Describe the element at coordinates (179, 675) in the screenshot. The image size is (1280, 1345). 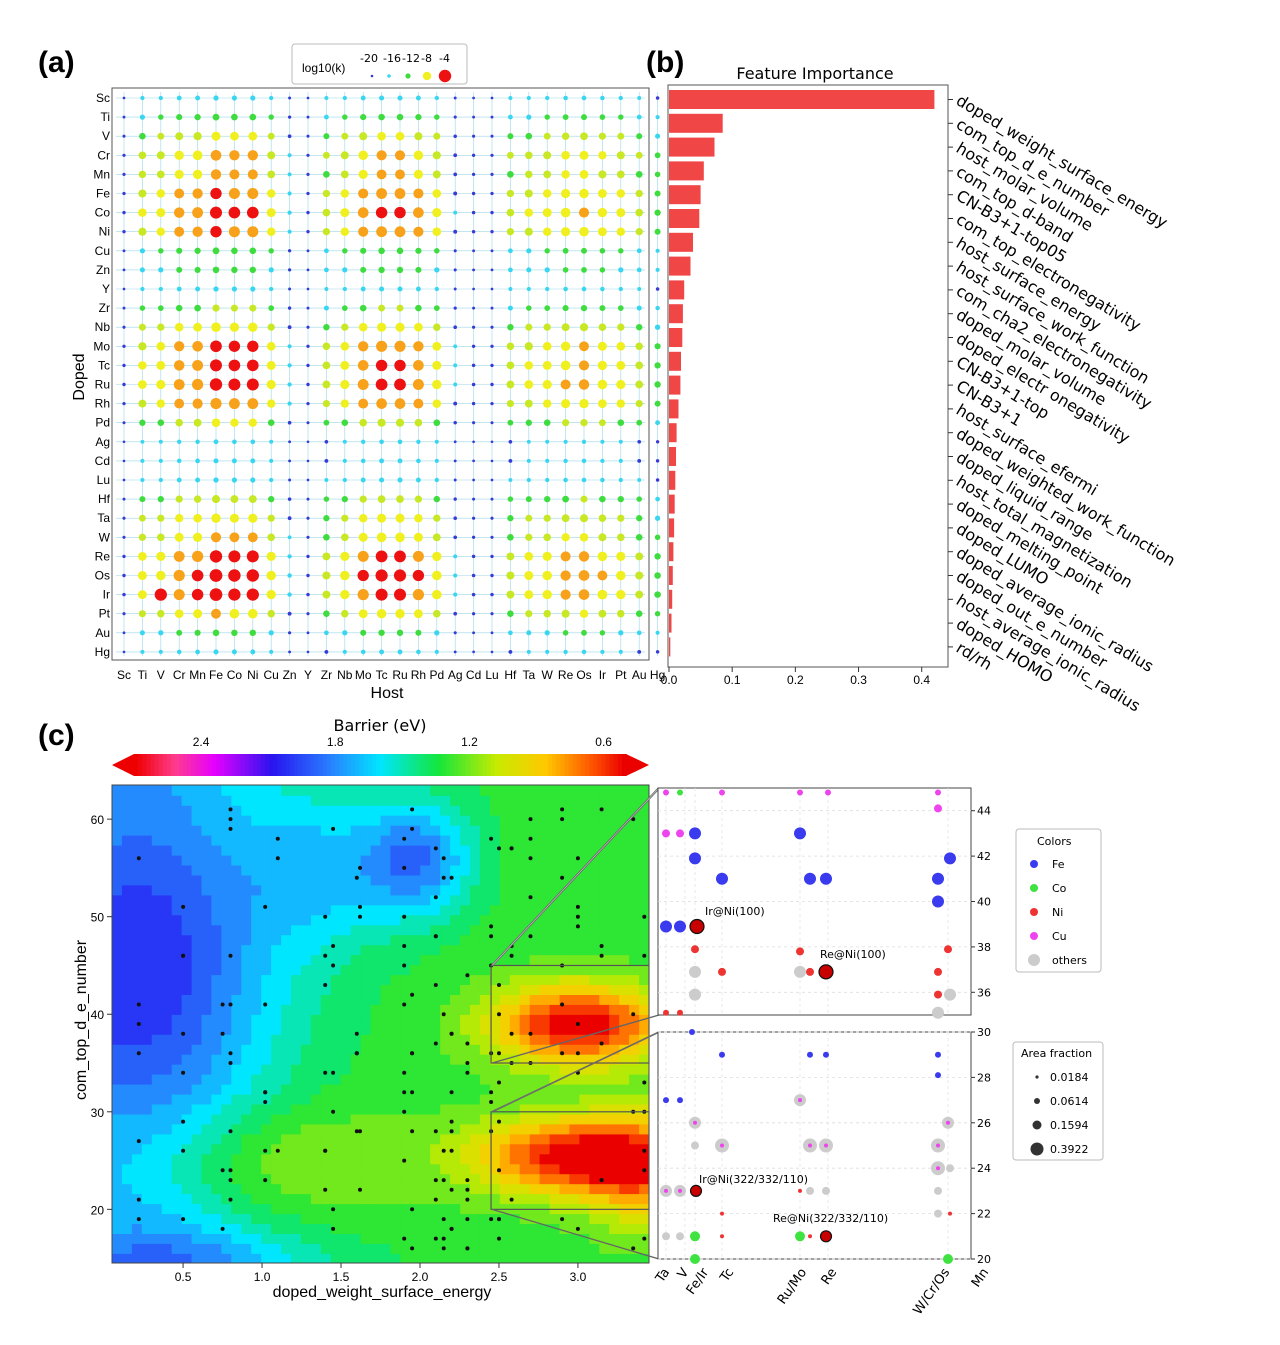
I see `x-tick-label: Cr` at that location.